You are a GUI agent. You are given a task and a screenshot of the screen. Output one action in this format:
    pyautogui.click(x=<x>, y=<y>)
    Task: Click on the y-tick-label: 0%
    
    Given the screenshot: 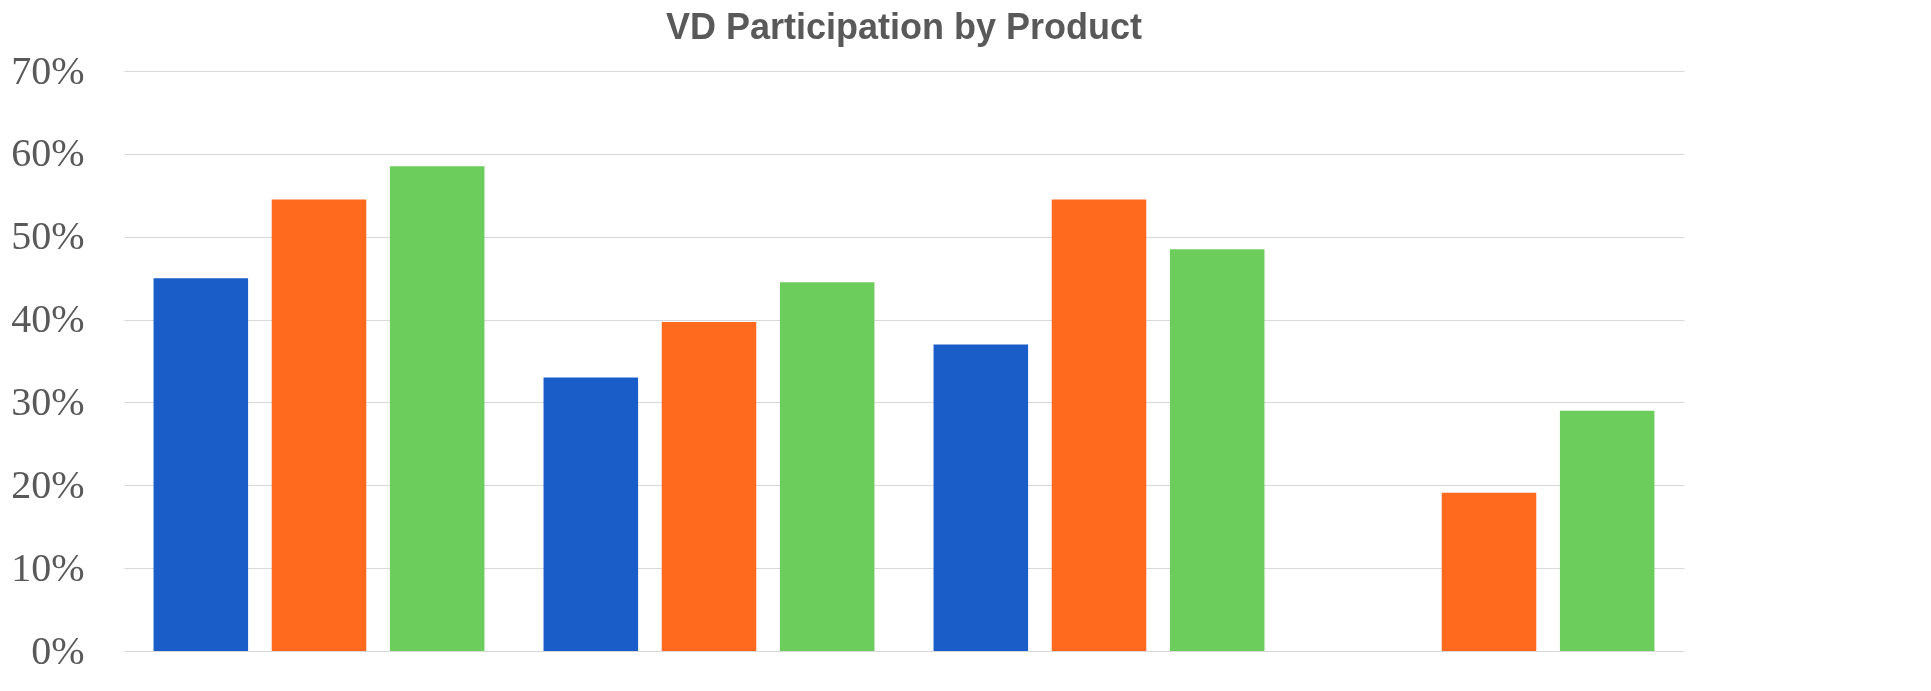 What is the action you would take?
    pyautogui.click(x=58, y=650)
    